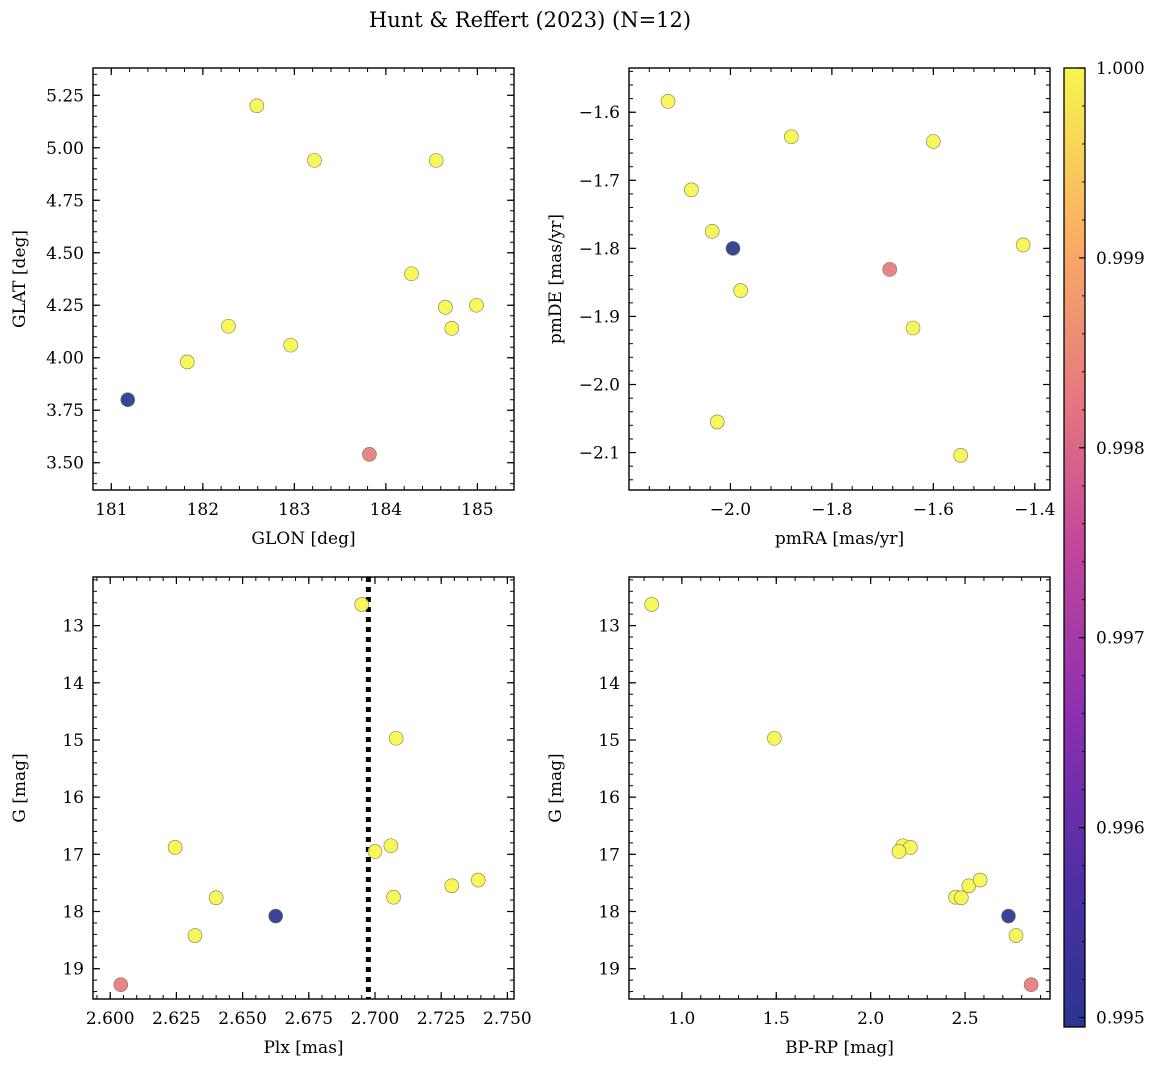 The image size is (1161, 1067). I want to click on colorbar-tick-label: 0.995, so click(1120, 1019).